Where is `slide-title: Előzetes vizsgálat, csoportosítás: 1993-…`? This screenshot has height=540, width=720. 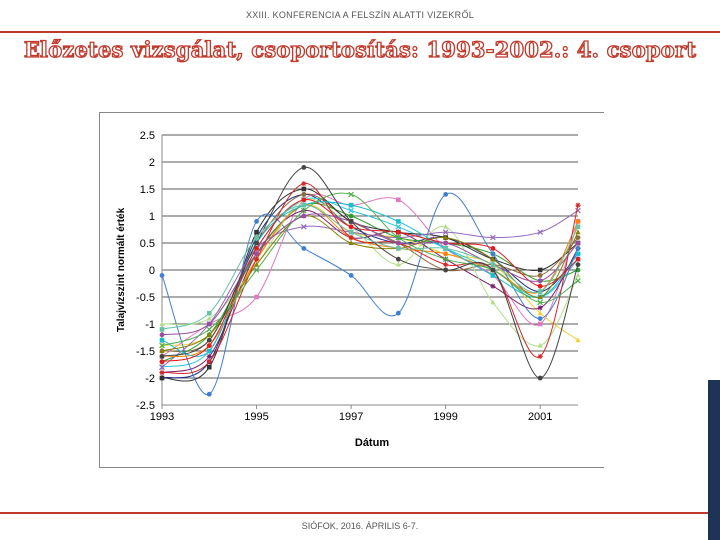
slide-title: Előzetes vizsgálat, csoportosítás: 1993-… is located at coordinates (360, 49).